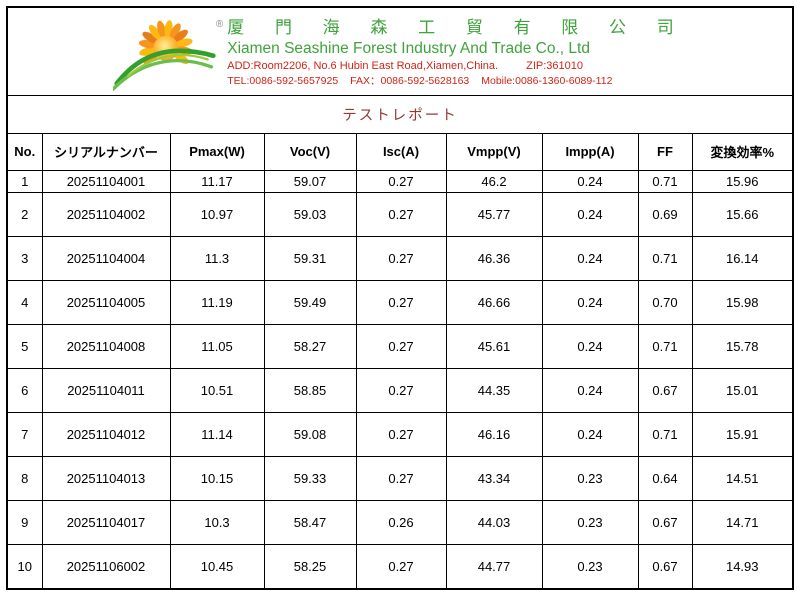 The height and width of the screenshot is (596, 800). Describe the element at coordinates (494, 258) in the screenshot. I see `table-cell: 46.36` at that location.